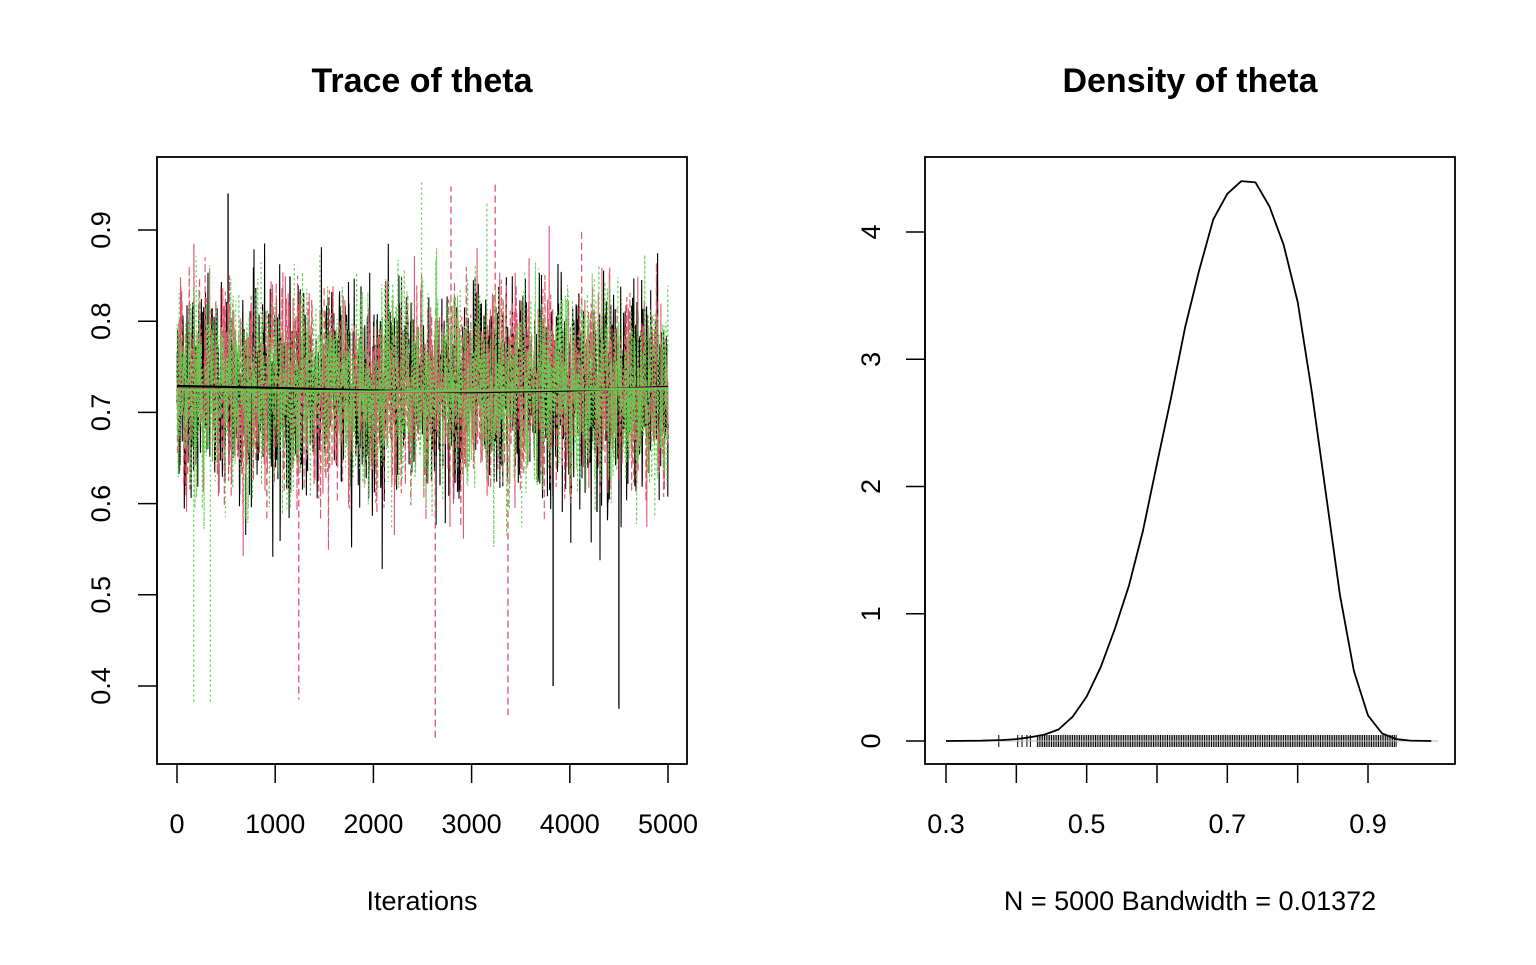  I want to click on trace-x-tick-label: 4000, so click(570, 824).